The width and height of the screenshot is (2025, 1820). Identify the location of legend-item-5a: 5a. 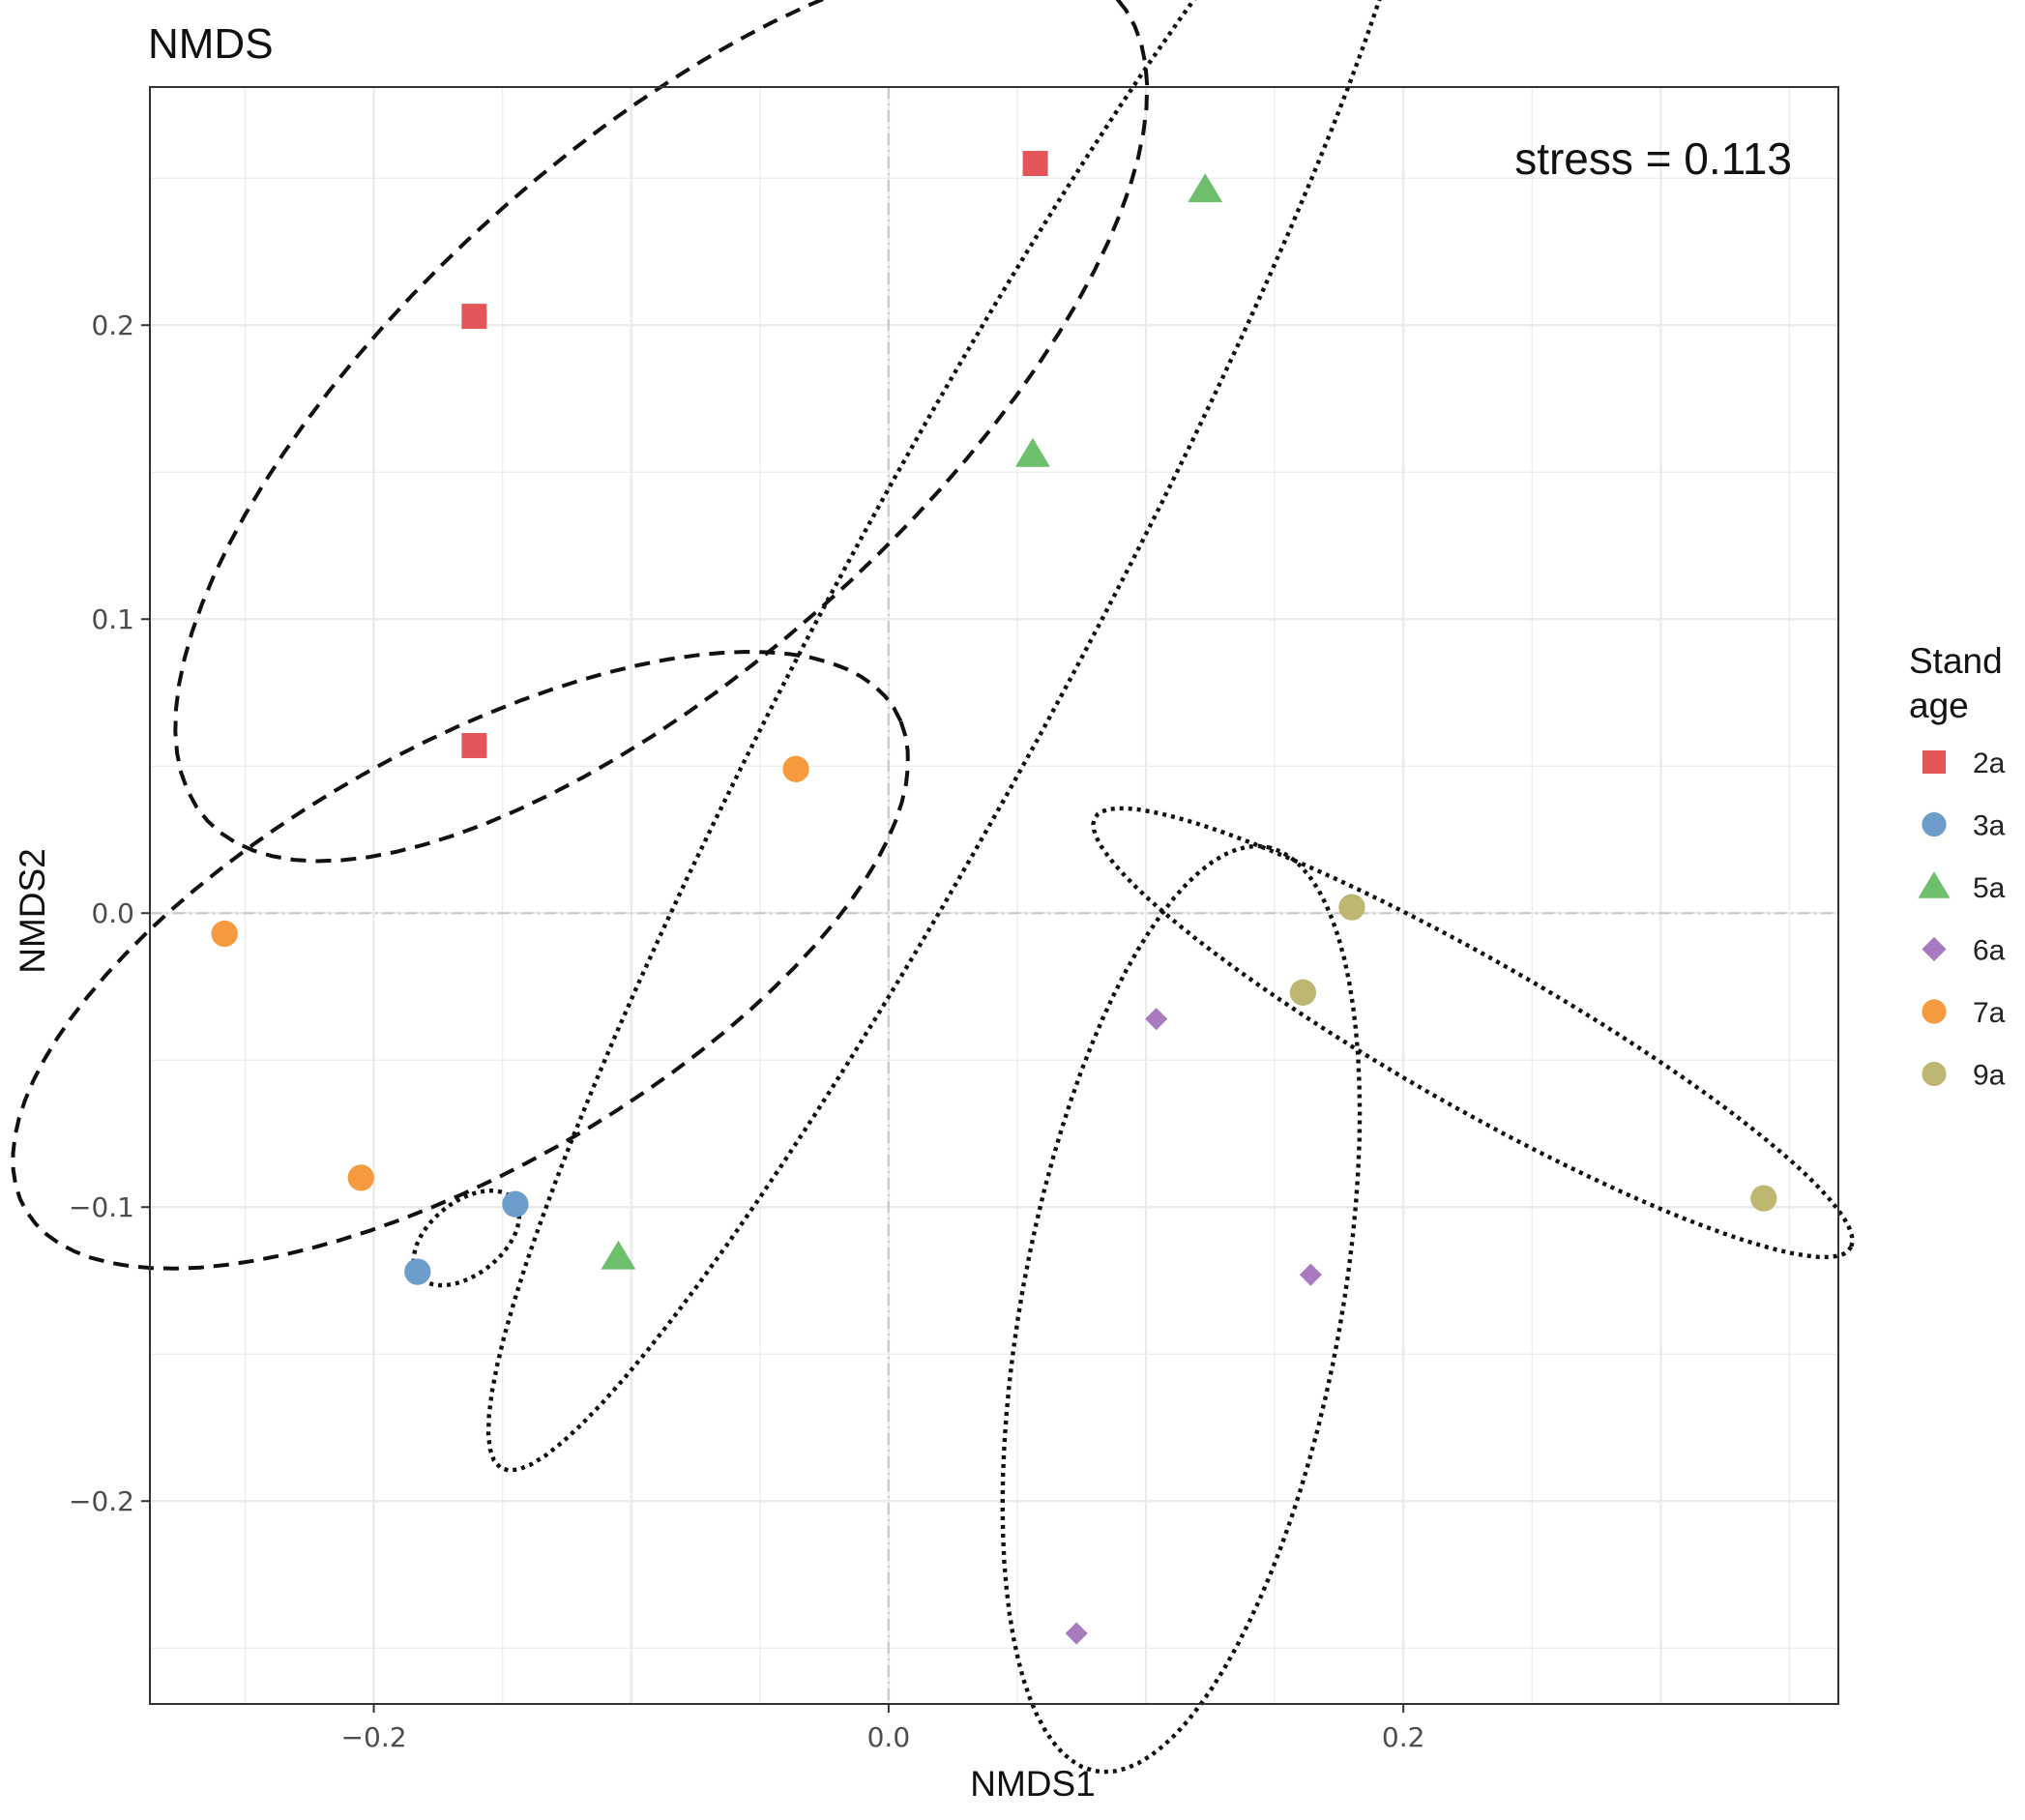
(1962, 888).